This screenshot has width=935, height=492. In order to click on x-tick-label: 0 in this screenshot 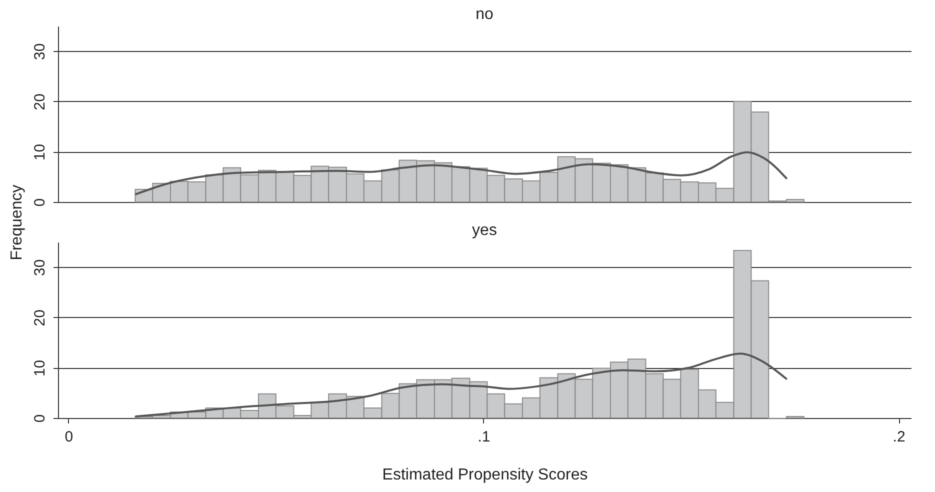, I will do `click(69, 437)`.